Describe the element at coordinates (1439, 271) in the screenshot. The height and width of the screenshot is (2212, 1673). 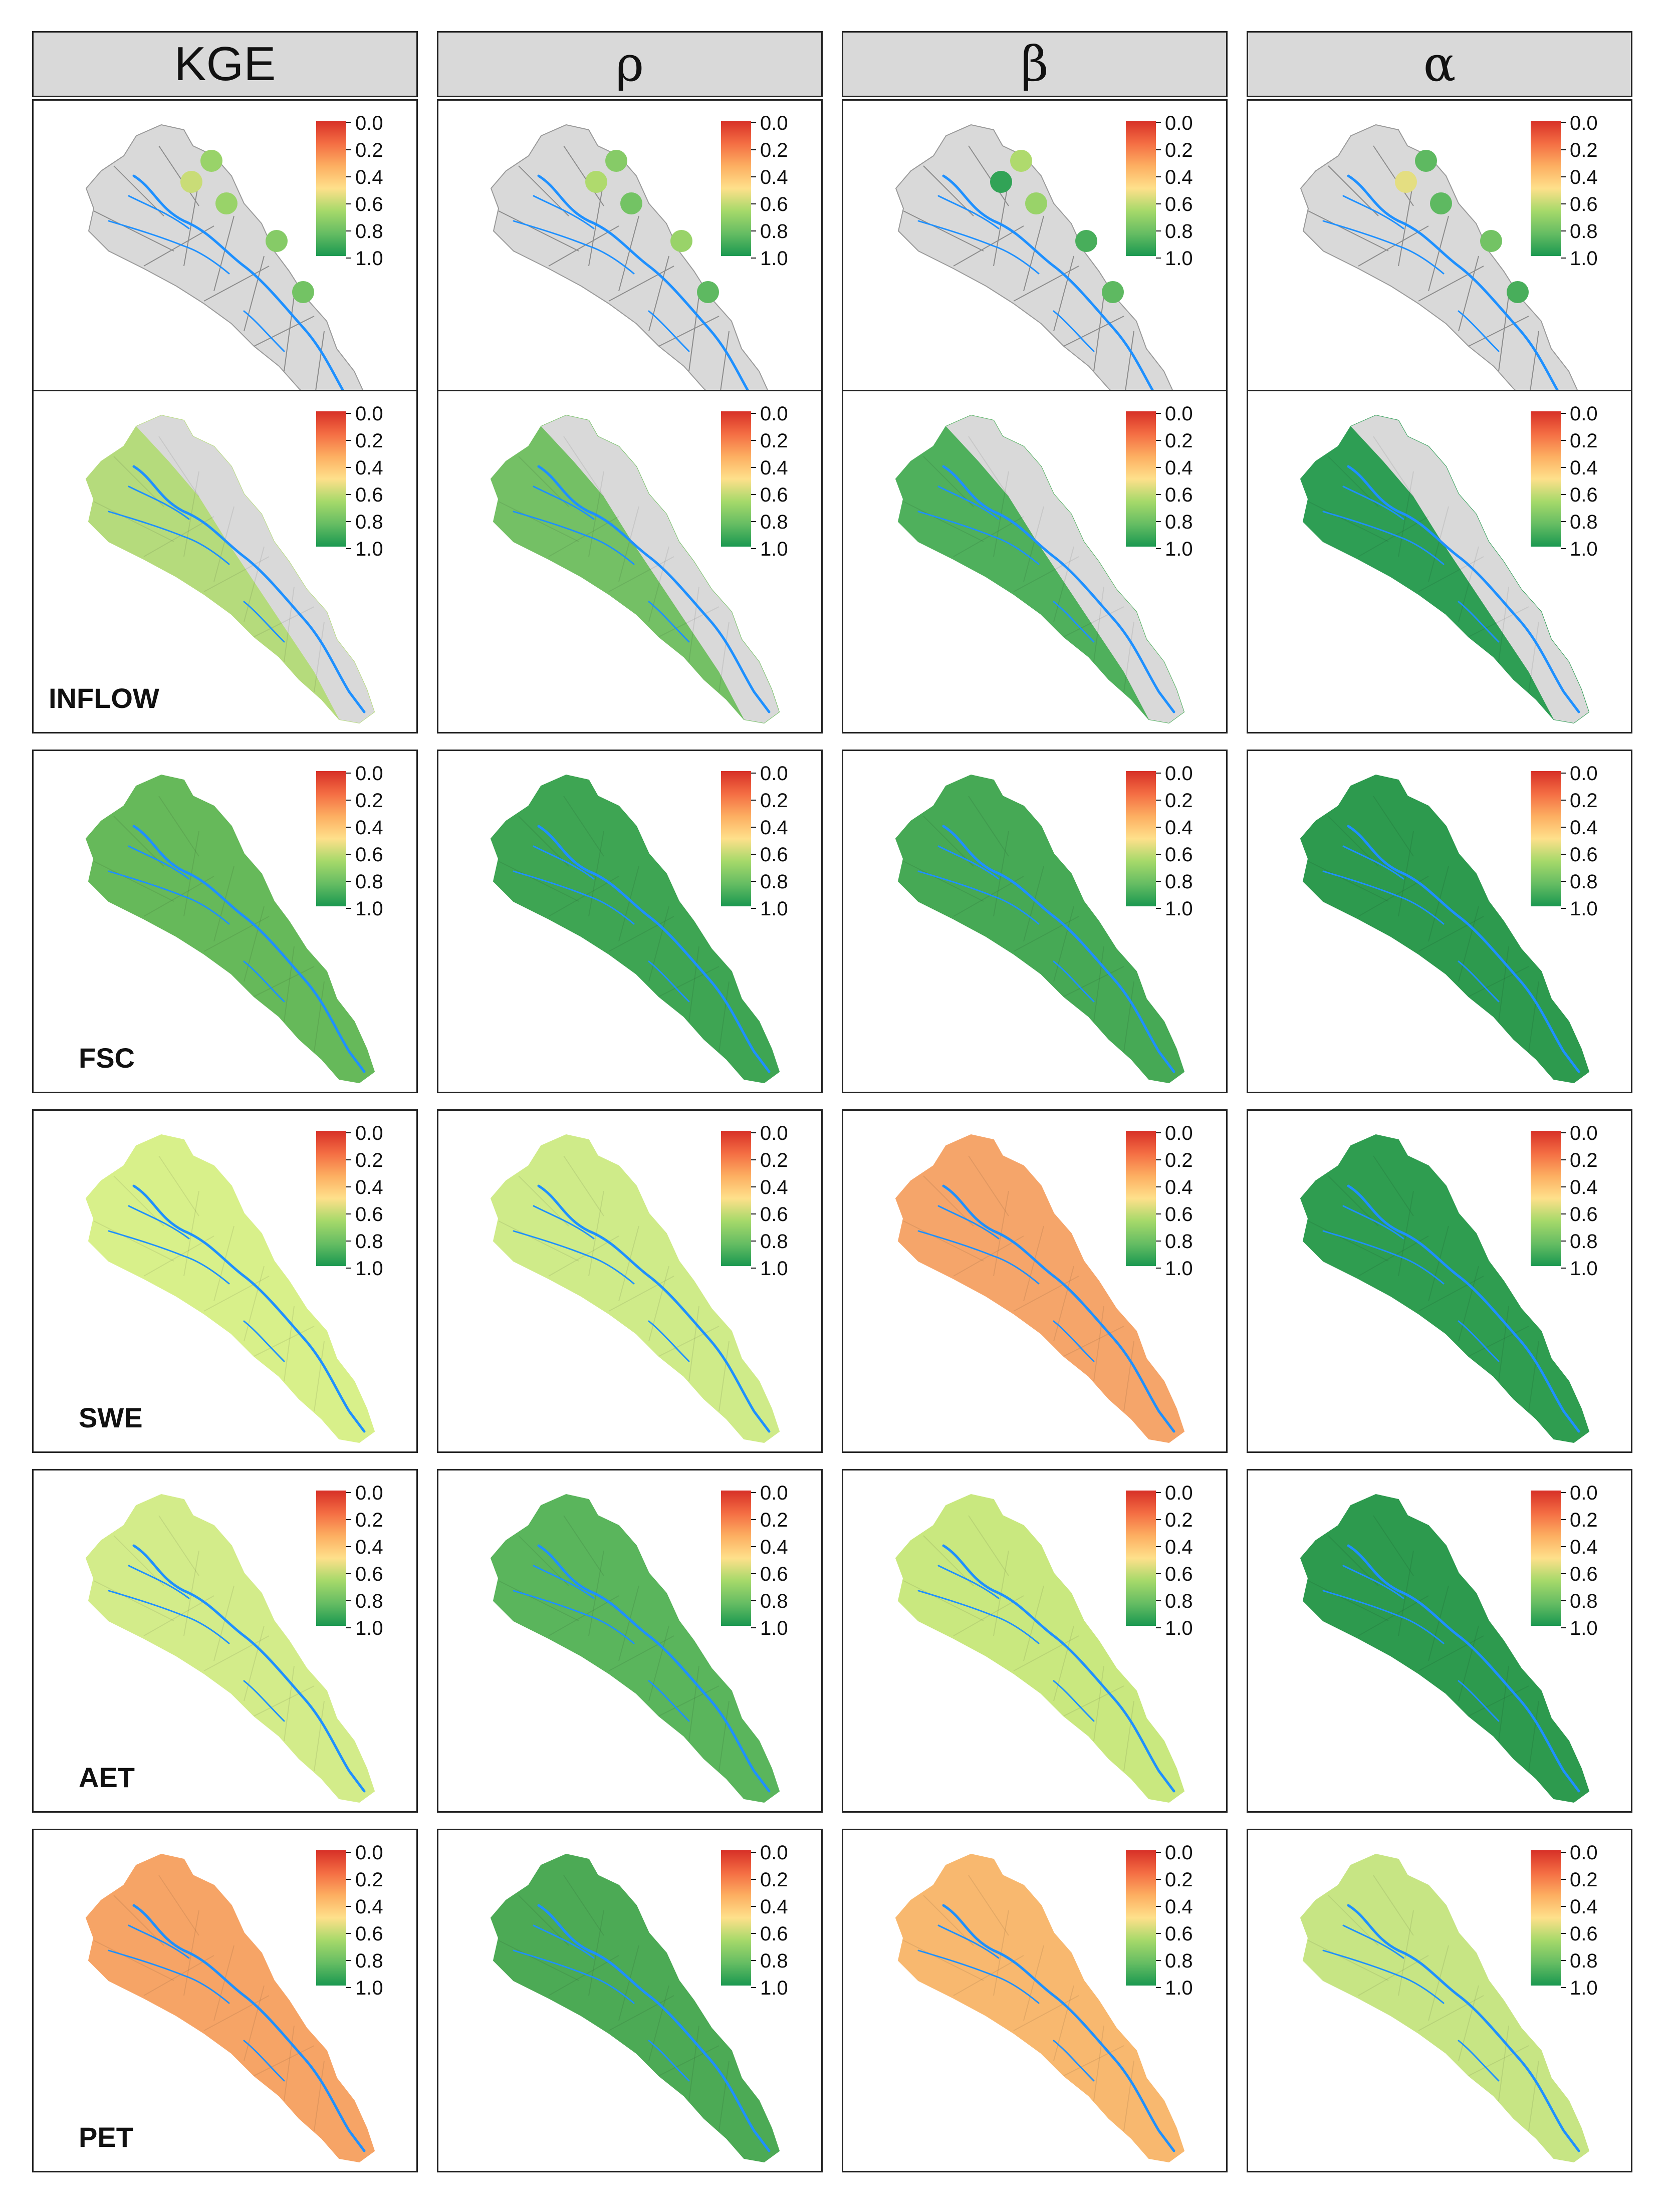
I see `map-panel-qob-3: 0.0 0.2 0.4 0.6 0.8 1.0` at that location.